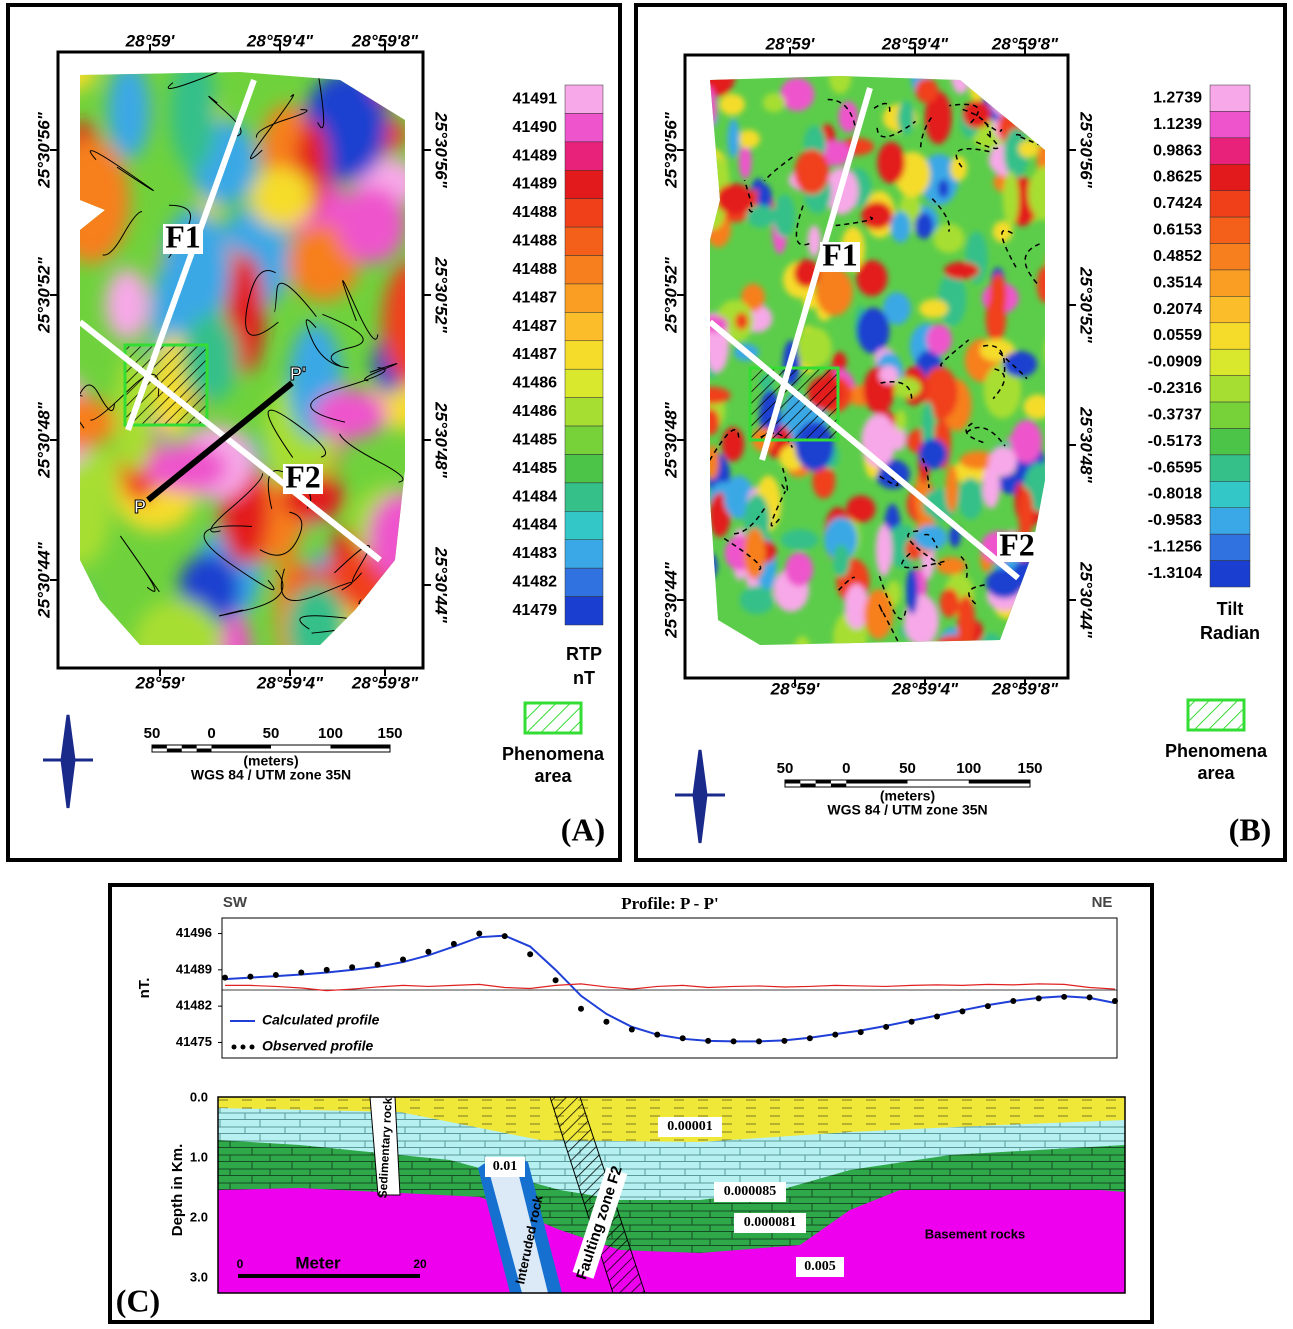  What do you see at coordinates (1175, 441) in the screenshot?
I see `colorbar-label: -0.5173` at bounding box center [1175, 441].